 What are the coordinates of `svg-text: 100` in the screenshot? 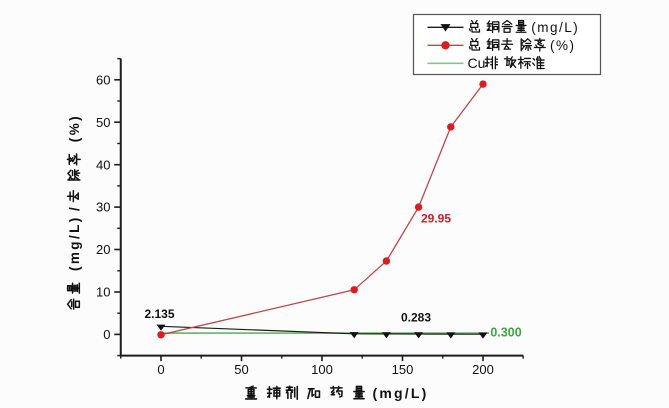 It's located at (322, 369).